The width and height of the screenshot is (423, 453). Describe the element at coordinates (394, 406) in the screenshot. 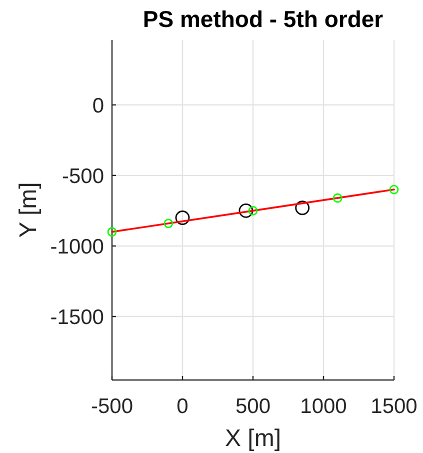

I see `x-tick-label: 1500` at that location.